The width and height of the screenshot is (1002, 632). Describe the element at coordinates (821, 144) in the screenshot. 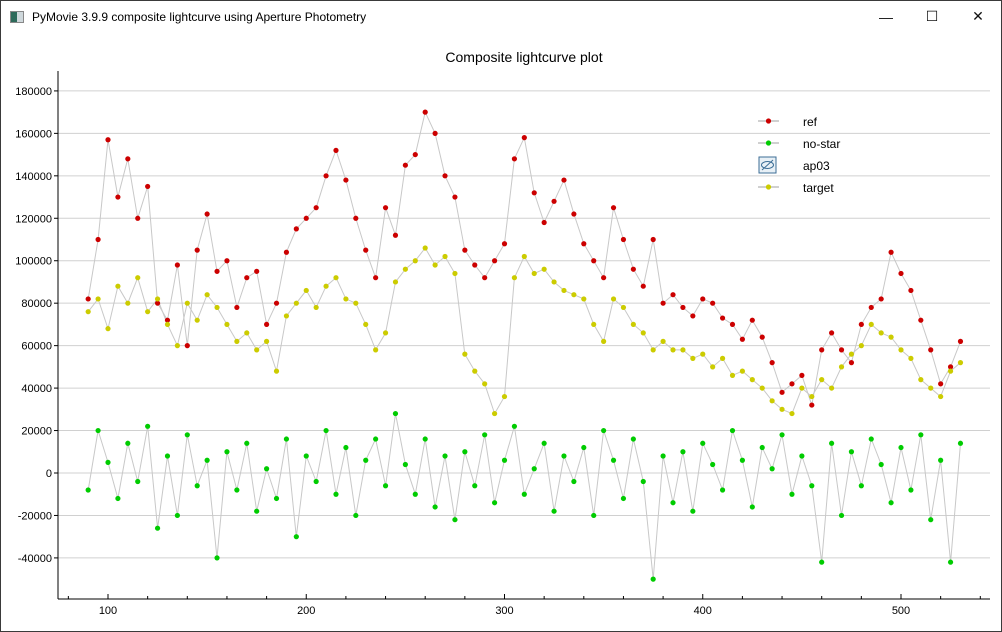

I see `legend-label: no-star` at that location.